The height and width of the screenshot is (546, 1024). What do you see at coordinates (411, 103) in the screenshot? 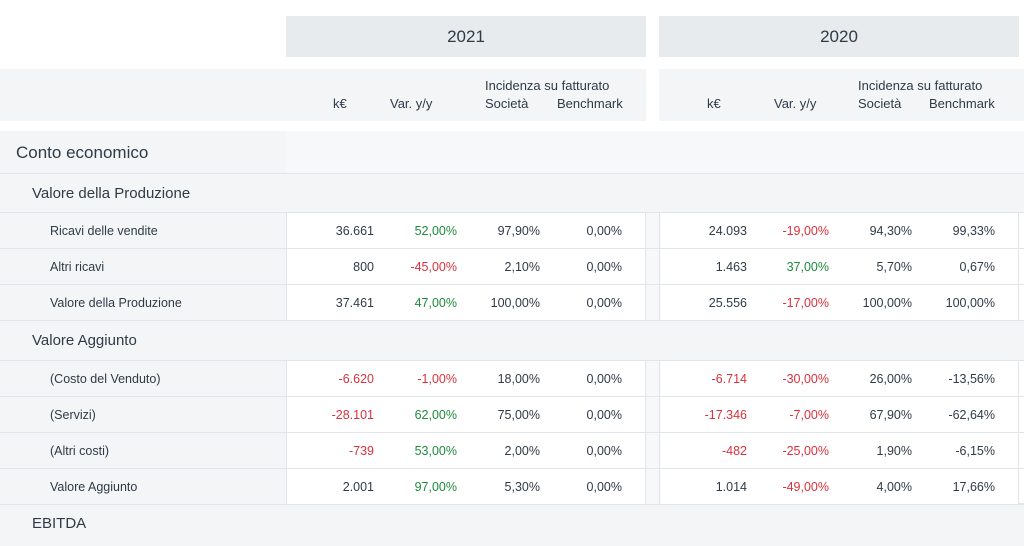
I see `col-var-2021: Var. y/y` at bounding box center [411, 103].